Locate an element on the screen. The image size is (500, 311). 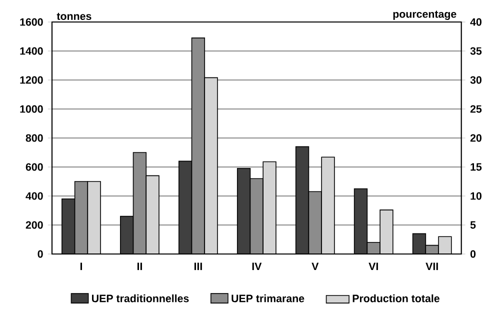
x-tick-label: II is located at coordinates (139, 266).